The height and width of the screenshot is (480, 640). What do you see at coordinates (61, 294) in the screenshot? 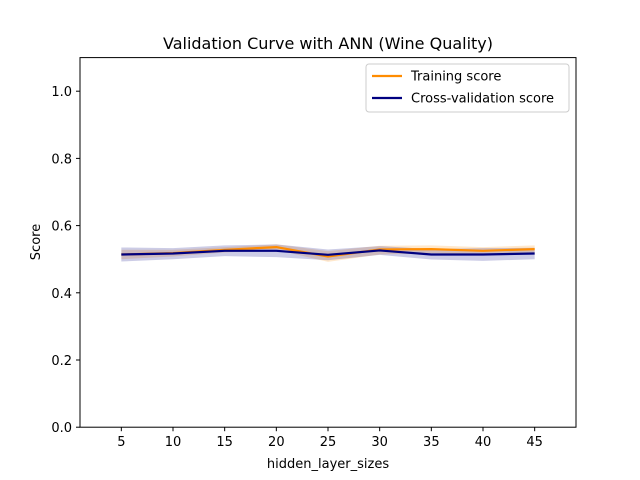
I see `y-tick-label: 0.4` at bounding box center [61, 294].